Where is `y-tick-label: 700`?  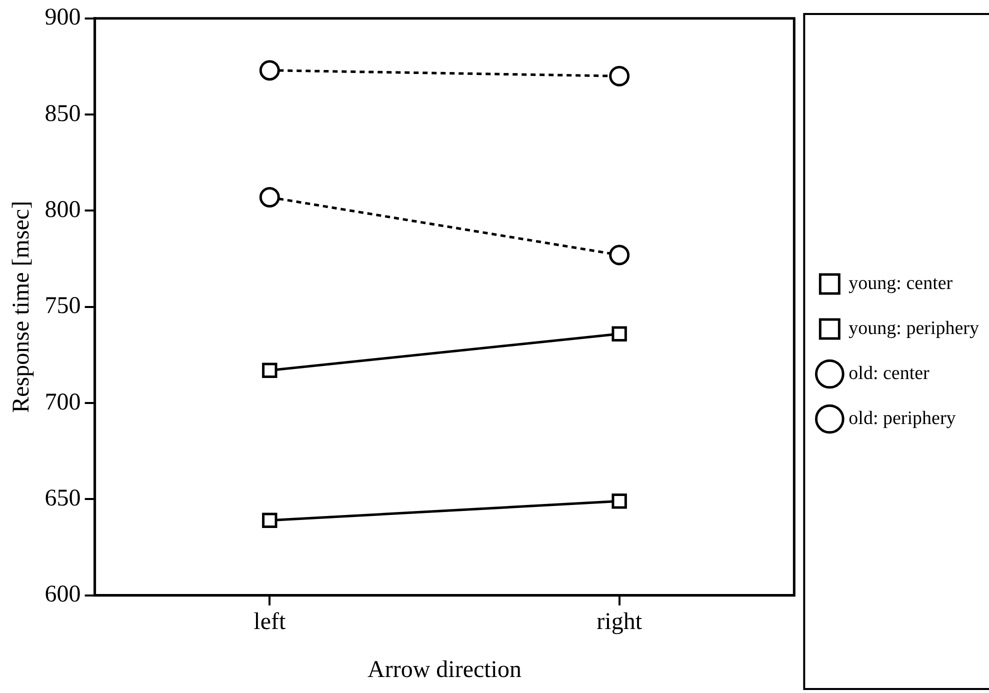
y-tick-label: 700 is located at coordinates (62, 402).